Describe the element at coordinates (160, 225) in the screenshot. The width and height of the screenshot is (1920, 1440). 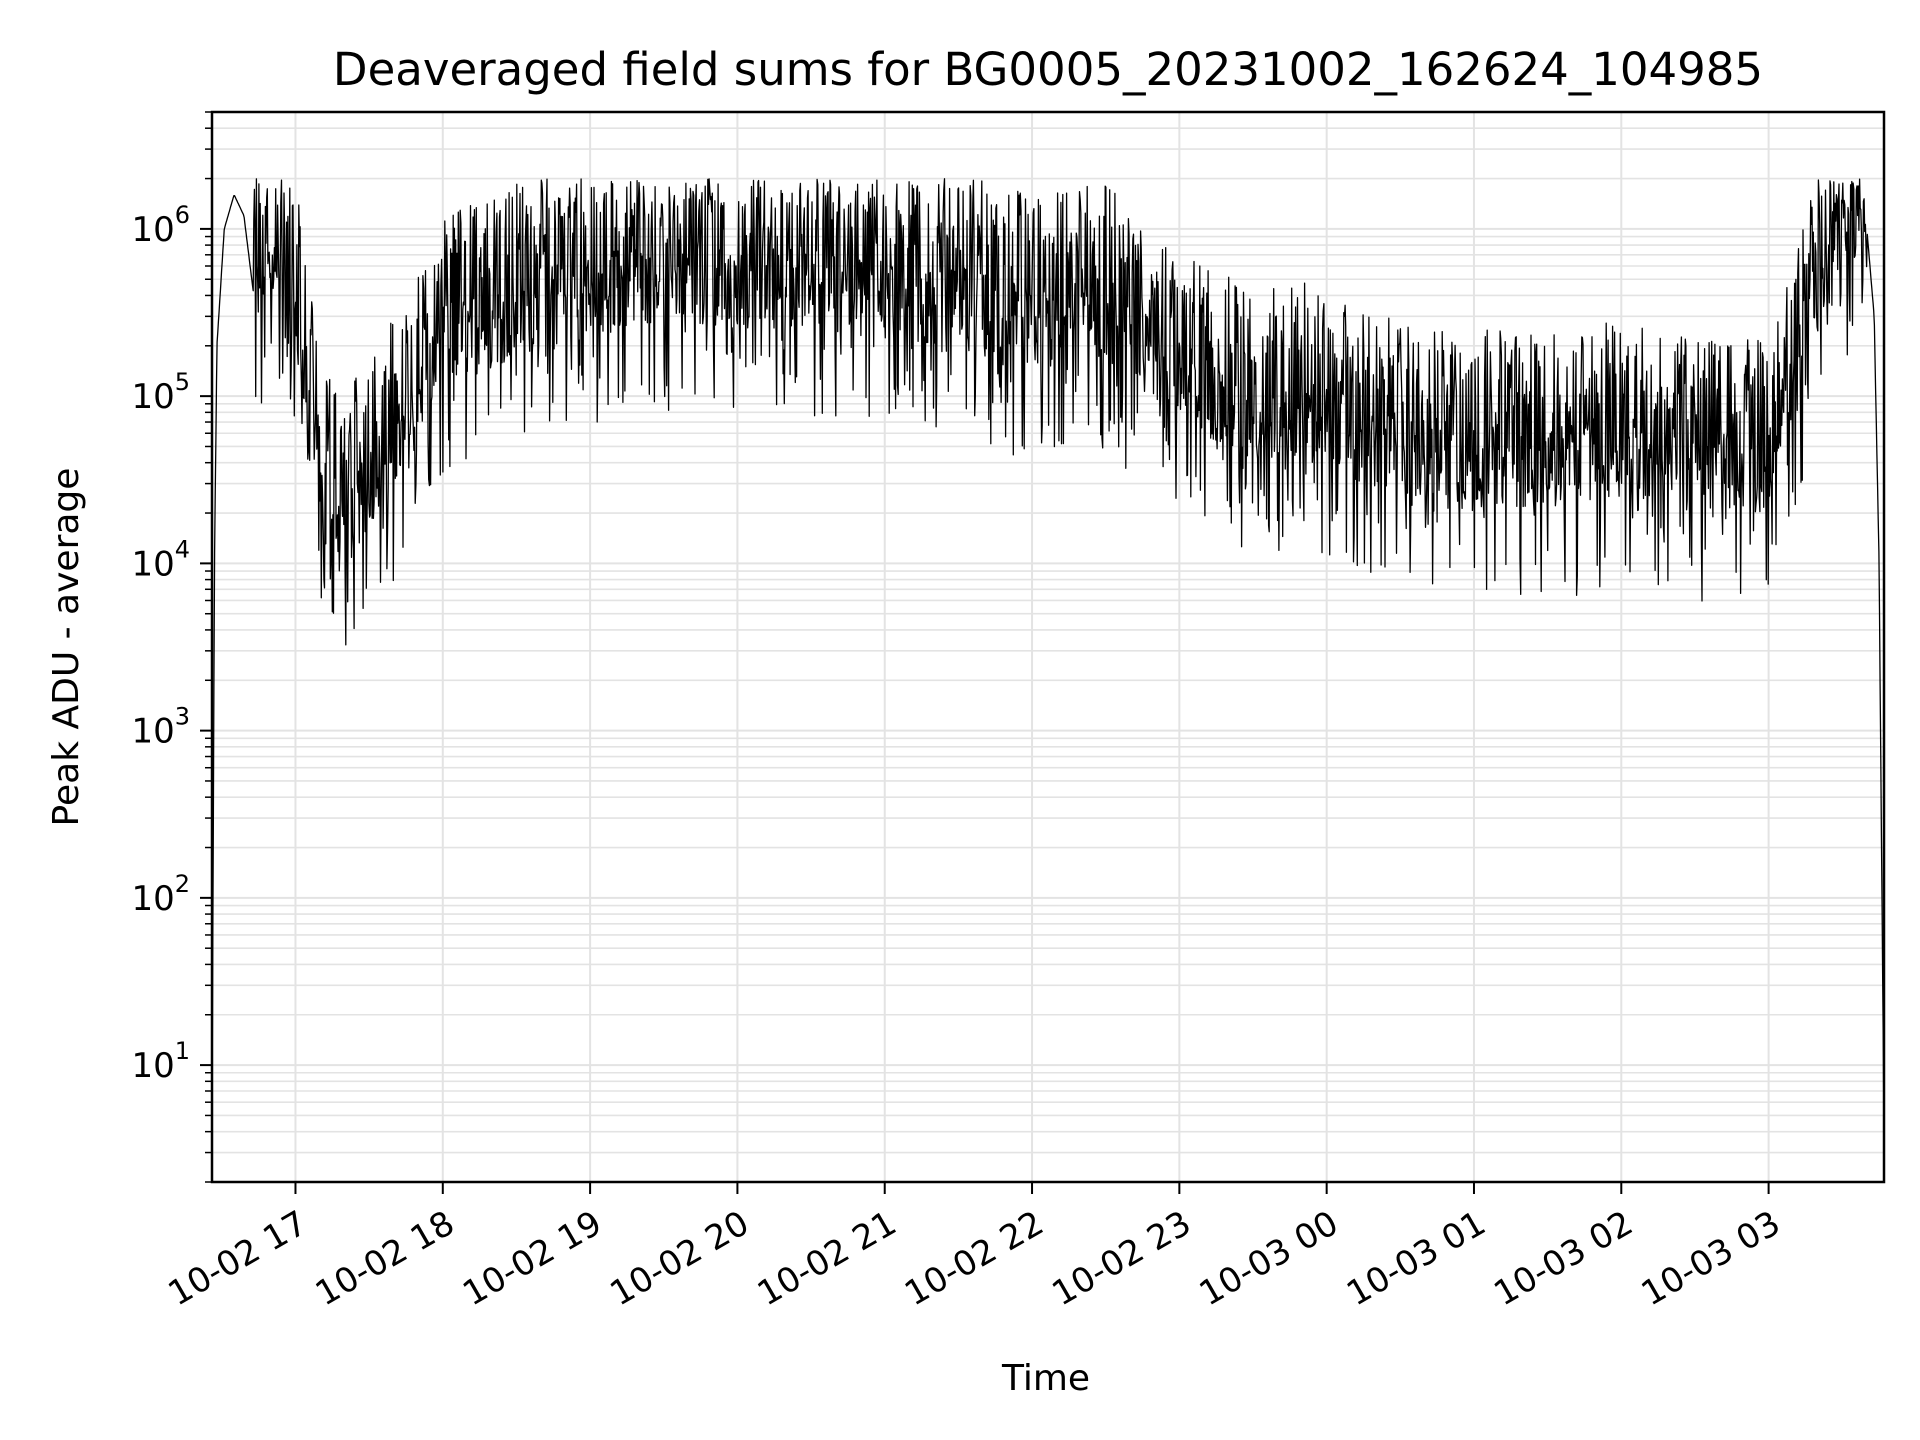
I see `y-tick-label: 10⁶` at that location.